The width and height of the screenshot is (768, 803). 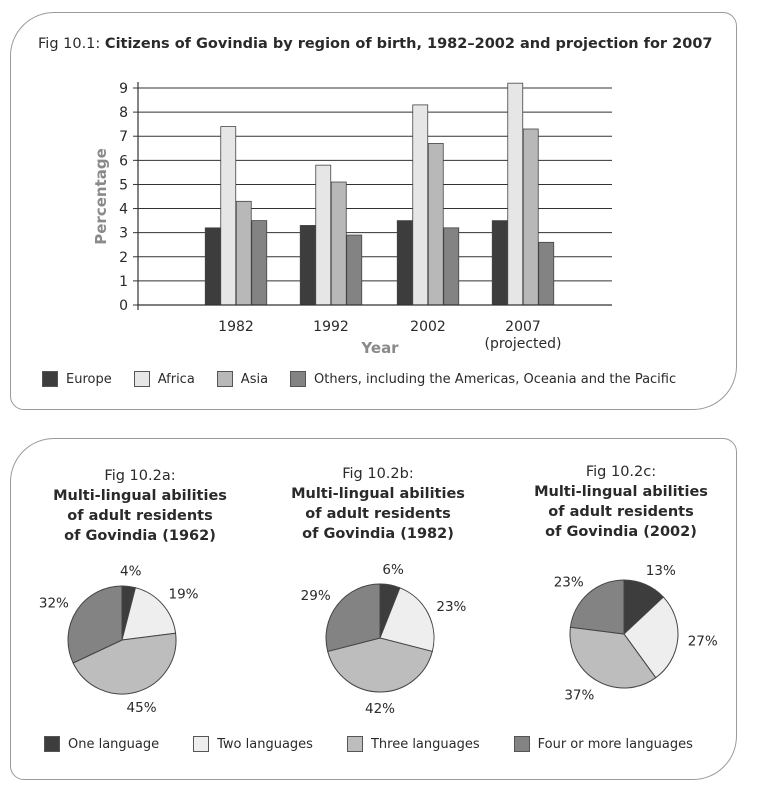 What do you see at coordinates (613, 657) in the screenshot?
I see `pie-c-slice-three` at bounding box center [613, 657].